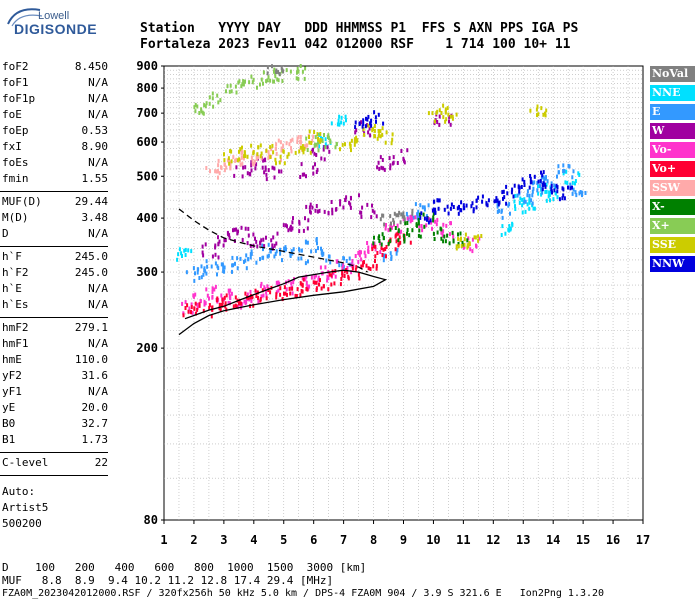 The height and width of the screenshot is (600, 700). What do you see at coordinates (95, 439) in the screenshot?
I see `param-value: 1.73` at bounding box center [95, 439].